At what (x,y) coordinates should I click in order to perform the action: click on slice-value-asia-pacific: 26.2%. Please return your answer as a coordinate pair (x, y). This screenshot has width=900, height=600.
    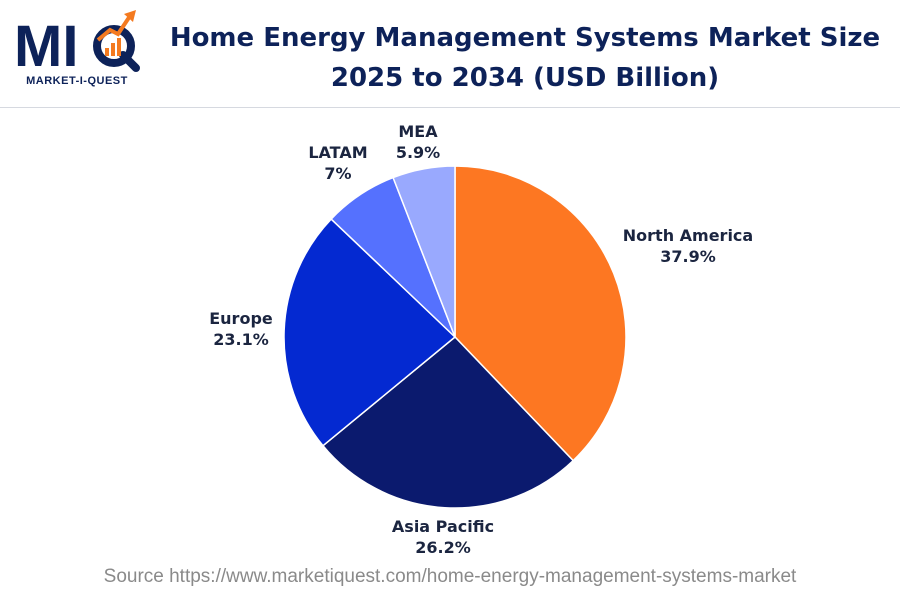
    Looking at the image, I should click on (443, 547).